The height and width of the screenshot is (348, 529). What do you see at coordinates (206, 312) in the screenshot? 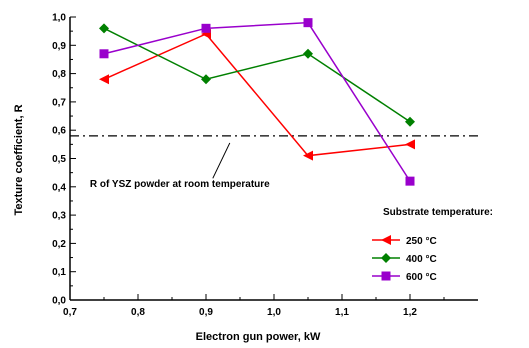
I see `x-tick-label: 0,9` at bounding box center [206, 312].